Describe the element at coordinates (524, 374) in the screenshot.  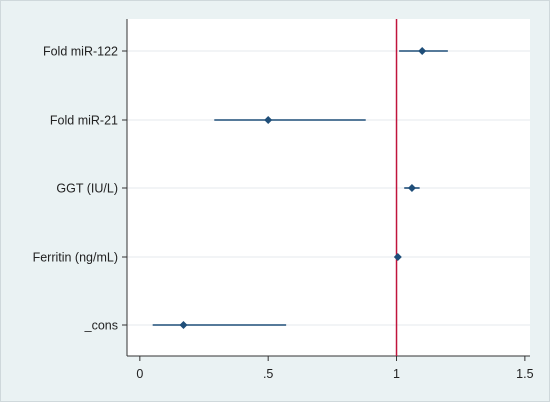
I see `x-tick-label: 1.5` at that location.